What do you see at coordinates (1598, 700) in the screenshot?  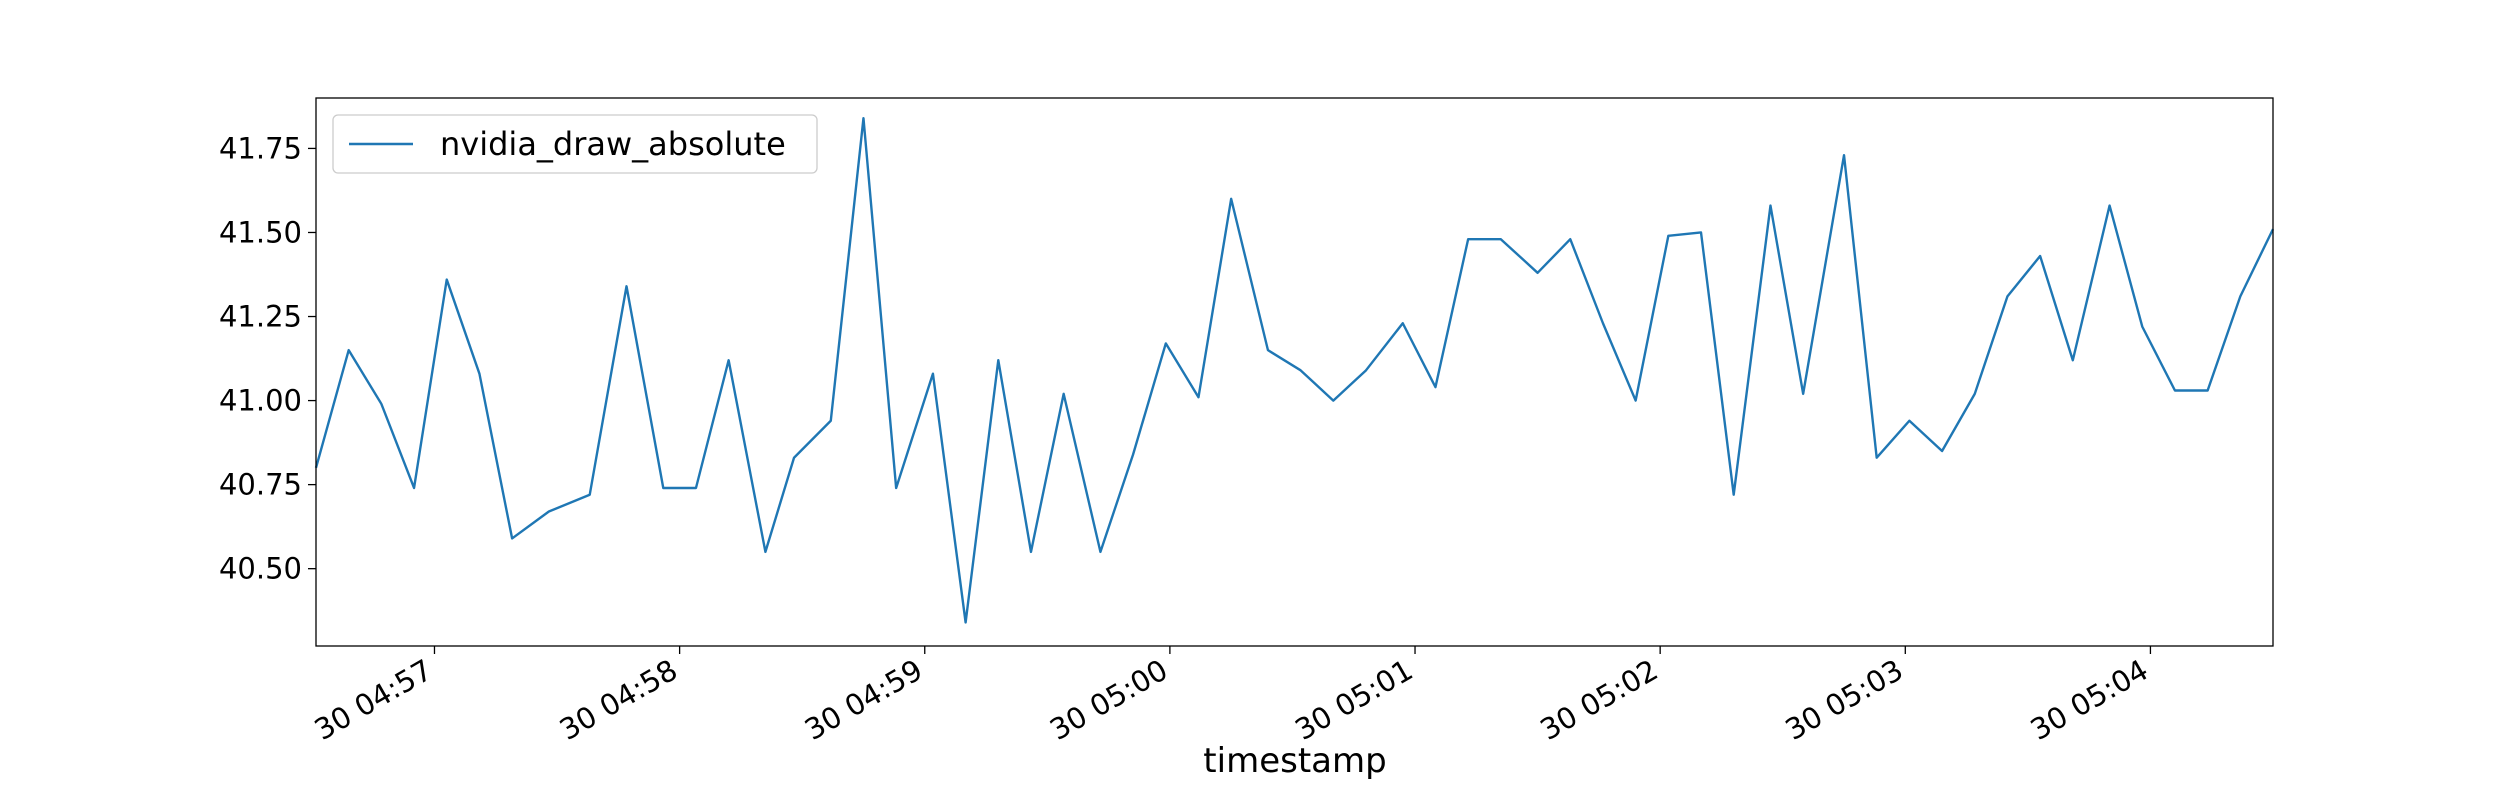 I see `x-tick-label: 30 05:02` at bounding box center [1598, 700].